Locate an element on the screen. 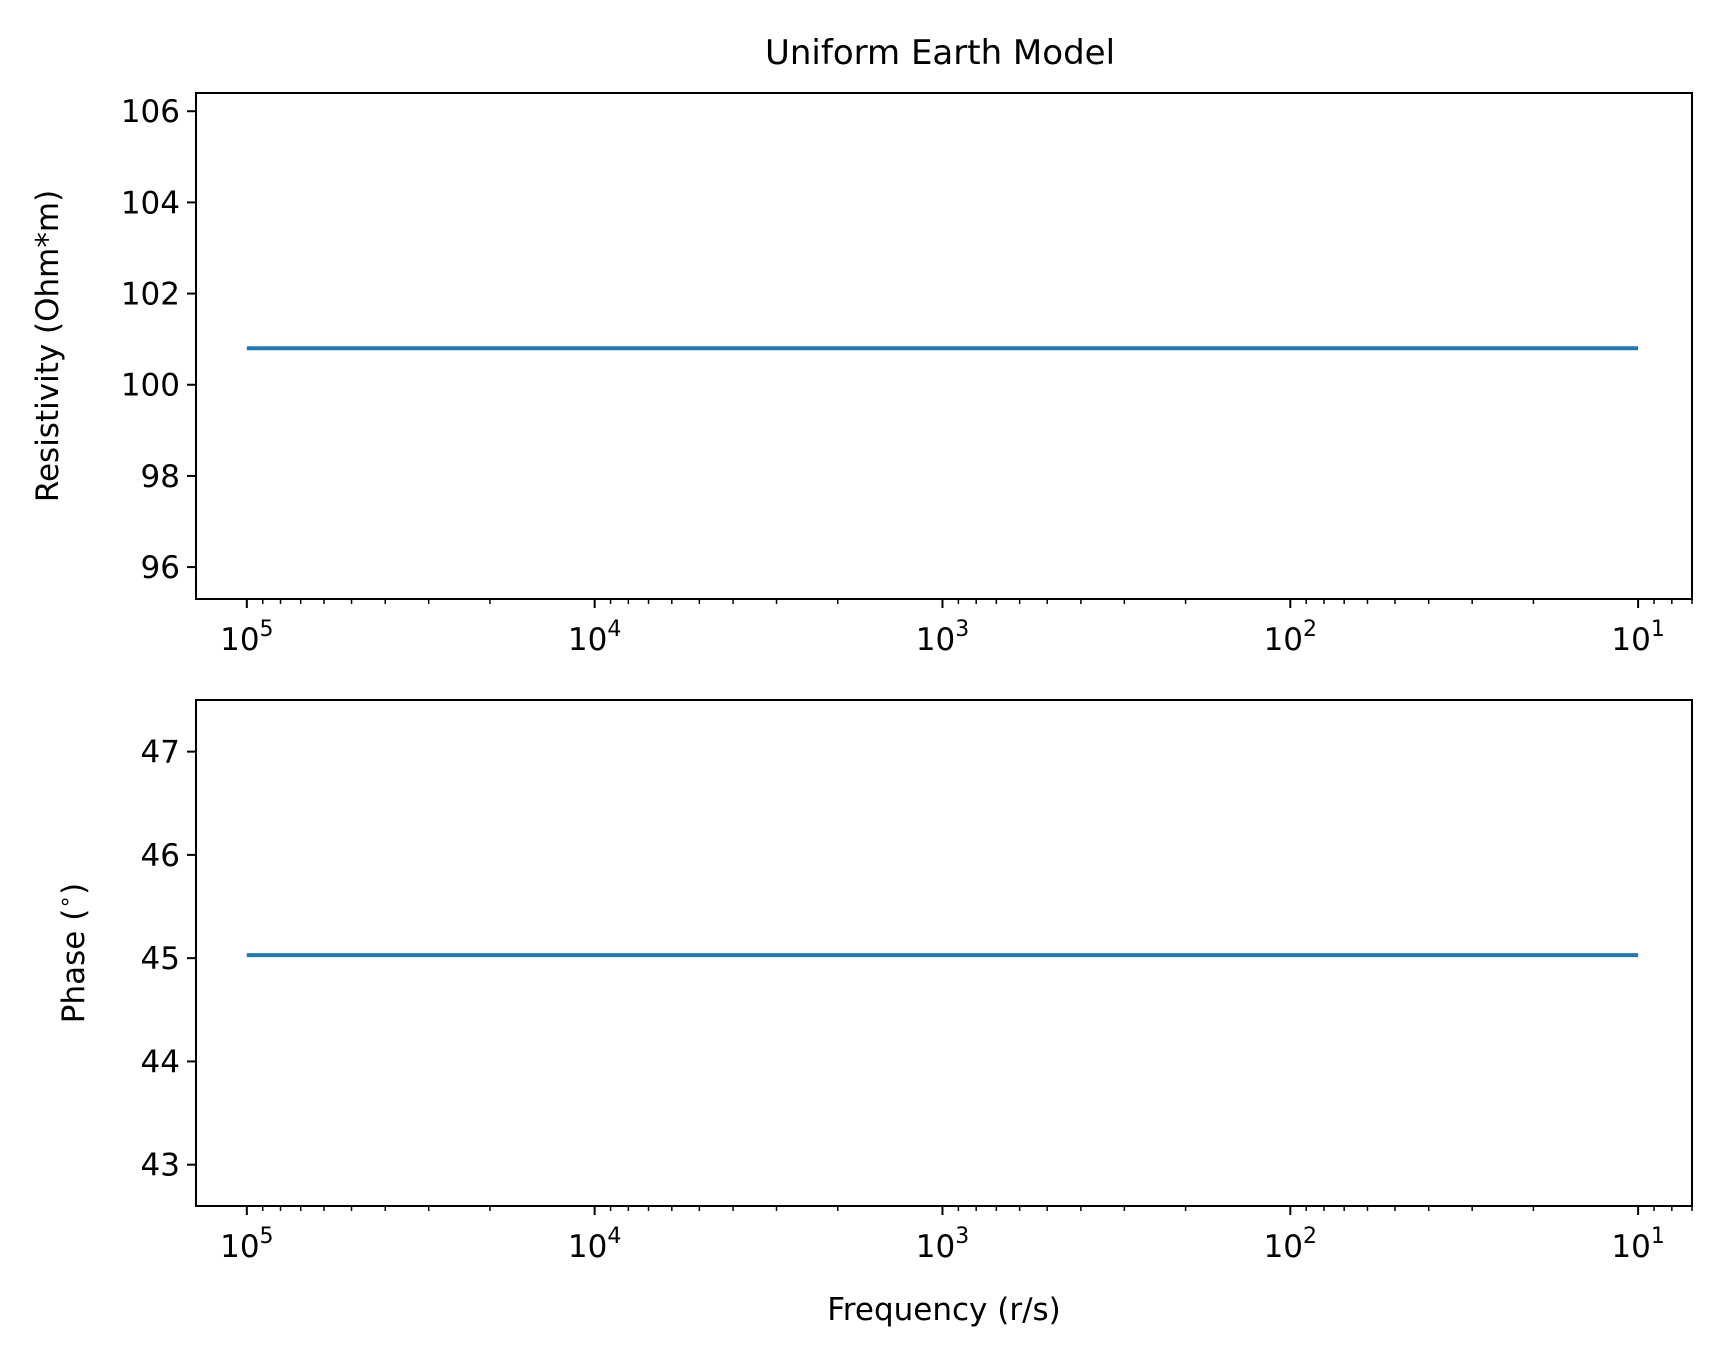 The height and width of the screenshot is (1358, 1713). y-tick-label: 100 is located at coordinates (150, 386).